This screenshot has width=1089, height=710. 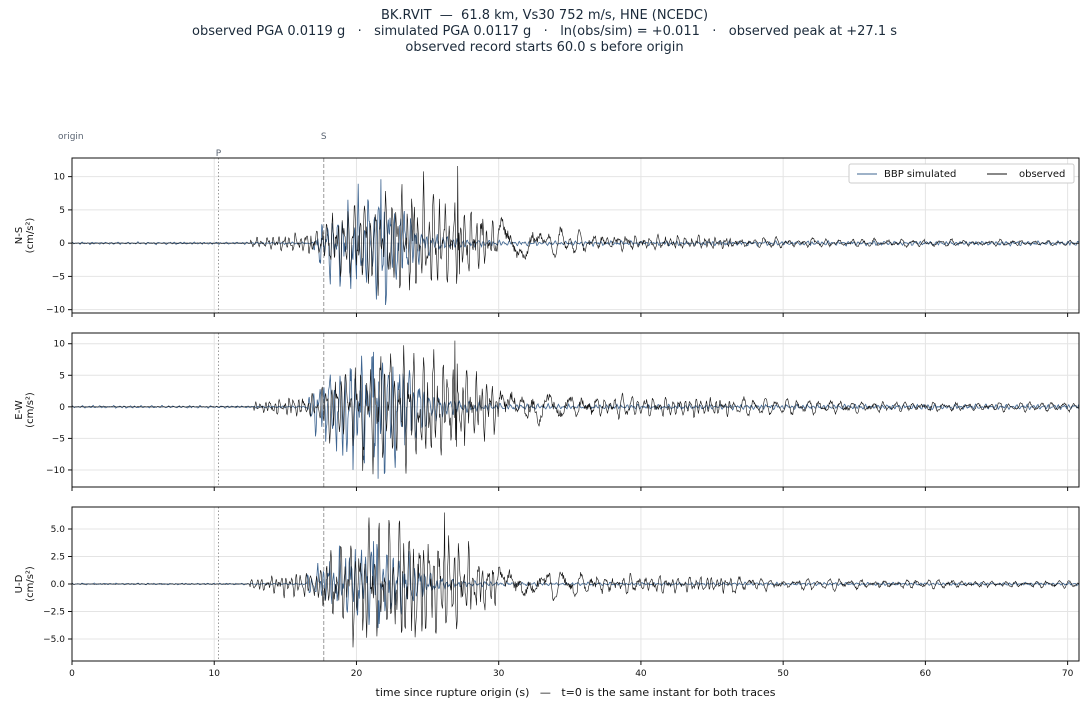 I want to click on origin-marker-label: origin, so click(x=71, y=137).